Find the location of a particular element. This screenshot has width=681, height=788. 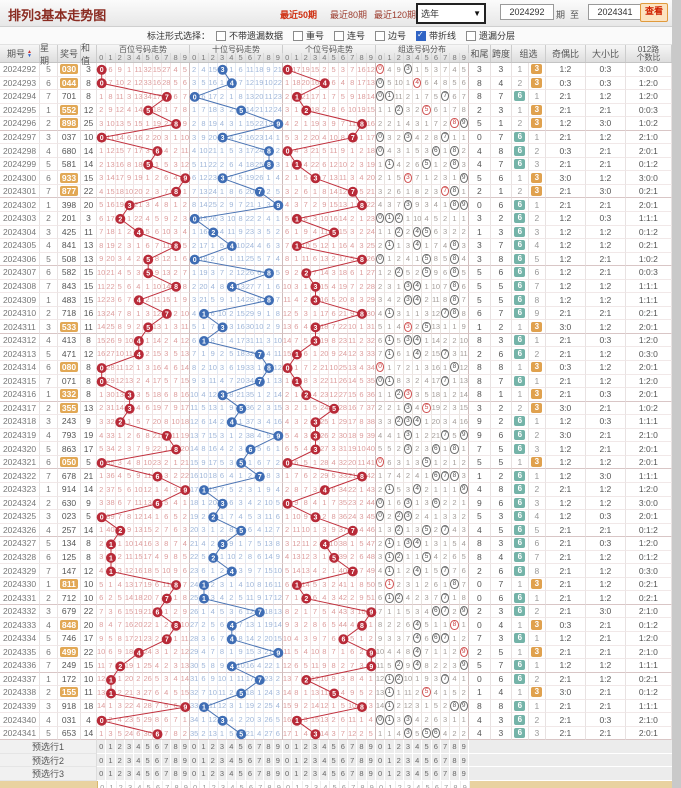

view-button: 查看 is located at coordinates (654, 12).